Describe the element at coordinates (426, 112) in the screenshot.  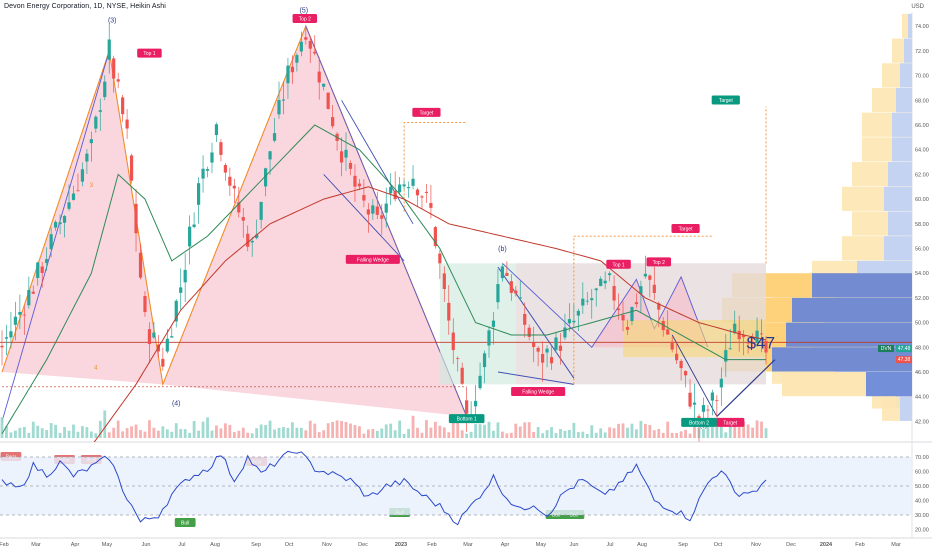
I see `tag-target-1-bg` at that location.